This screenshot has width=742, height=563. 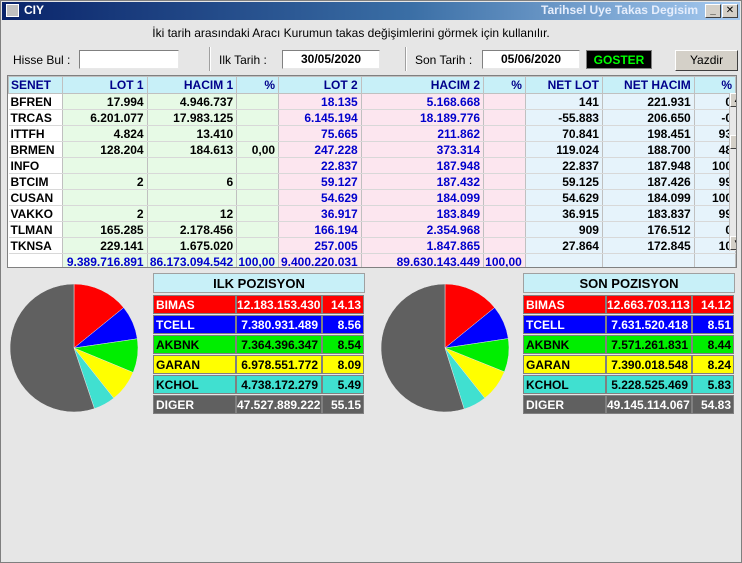 What do you see at coordinates (105, 117) in the screenshot?
I see `table-cell: 6.201.077` at bounding box center [105, 117].